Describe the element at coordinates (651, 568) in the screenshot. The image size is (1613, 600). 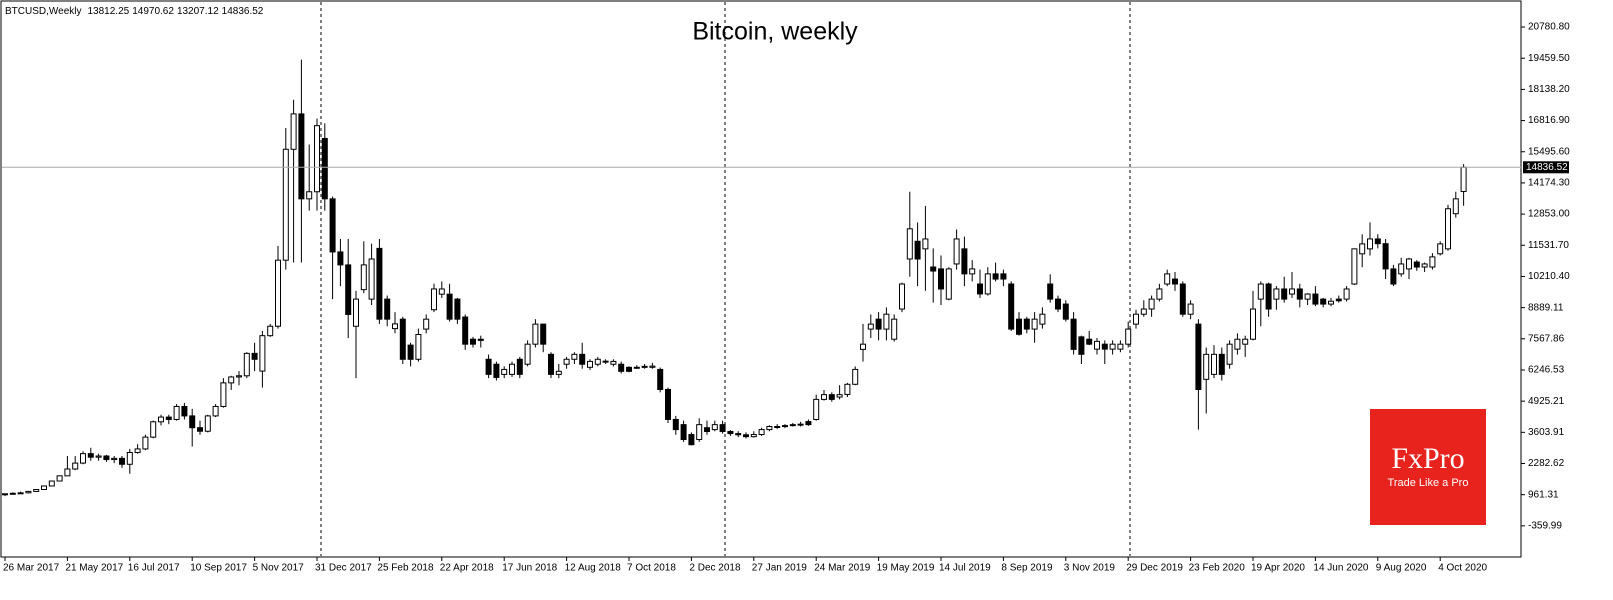
I see `x-tick-label: 7 Oct 2018` at that location.